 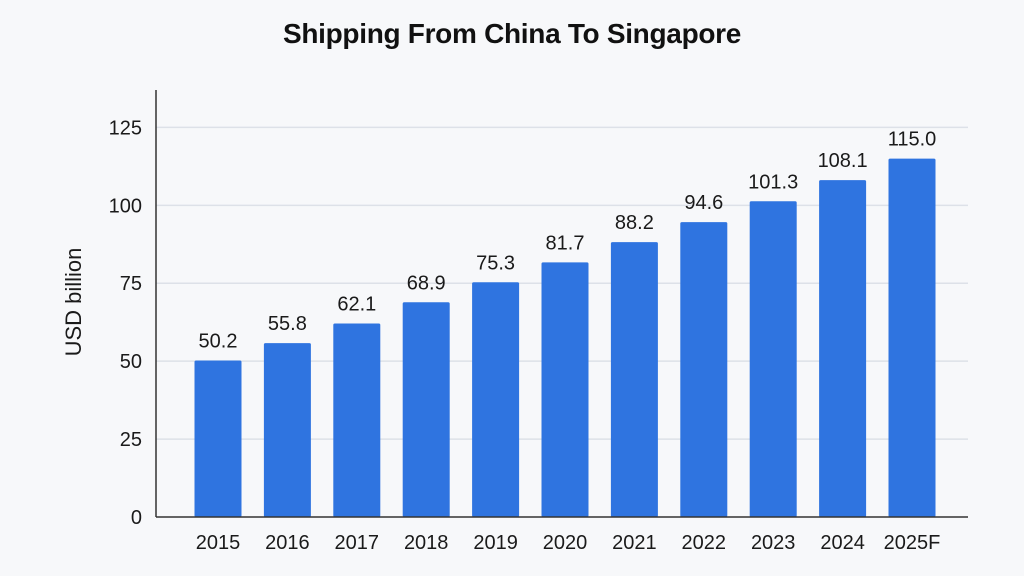 What do you see at coordinates (496, 399) in the screenshot?
I see `bar-2019` at bounding box center [496, 399].